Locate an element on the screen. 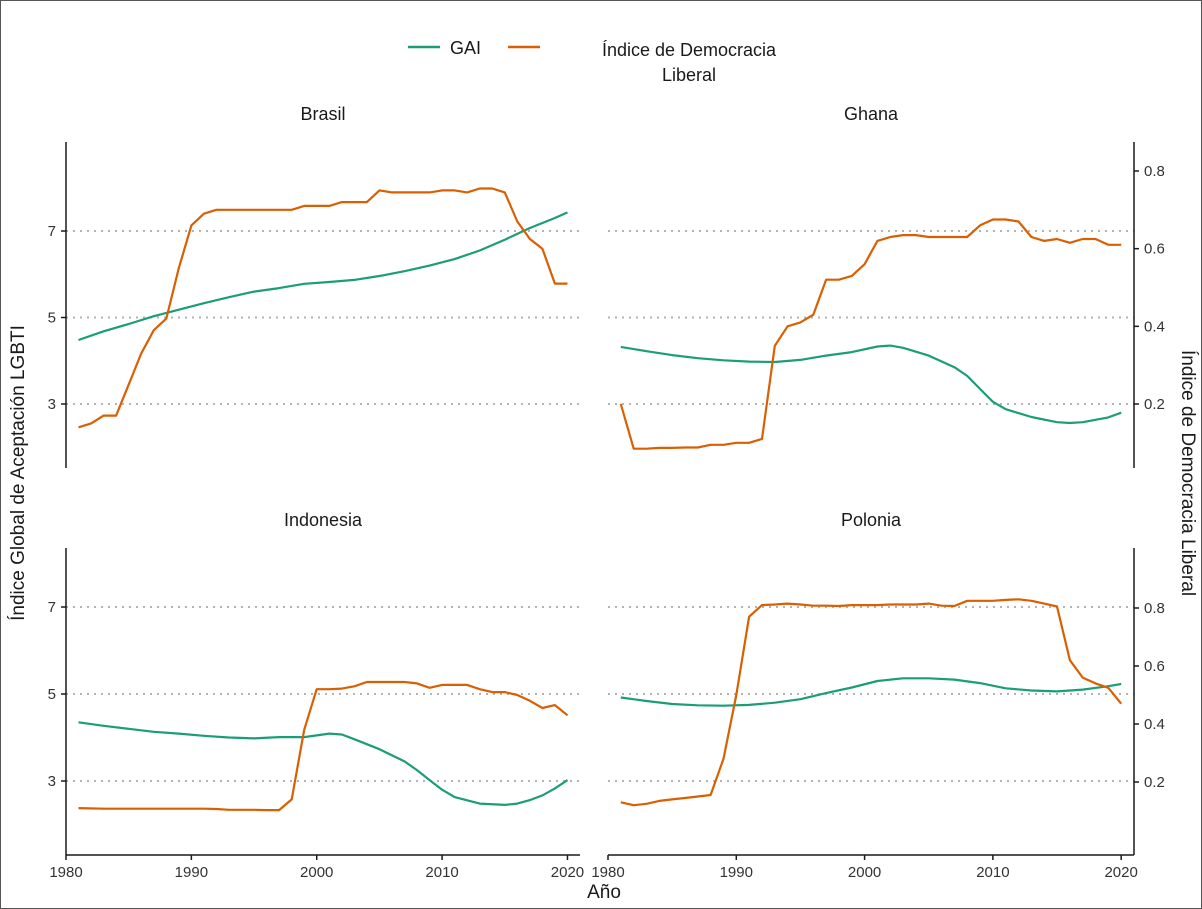 The image size is (1202, 909). panel-title: Ghana is located at coordinates (871, 114).